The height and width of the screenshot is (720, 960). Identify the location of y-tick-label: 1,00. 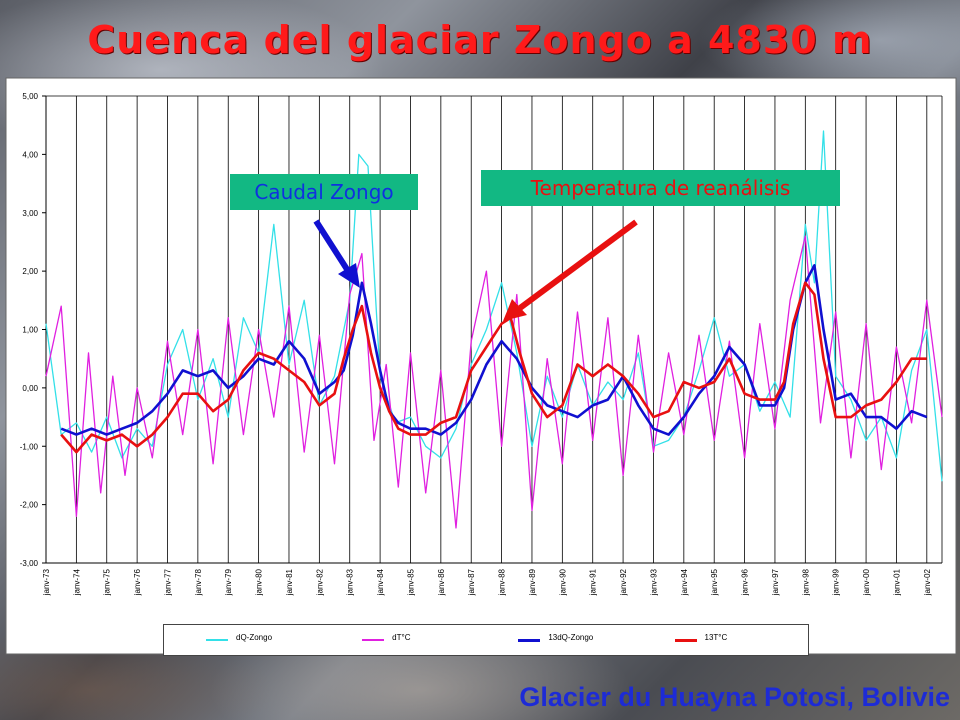
(30, 330).